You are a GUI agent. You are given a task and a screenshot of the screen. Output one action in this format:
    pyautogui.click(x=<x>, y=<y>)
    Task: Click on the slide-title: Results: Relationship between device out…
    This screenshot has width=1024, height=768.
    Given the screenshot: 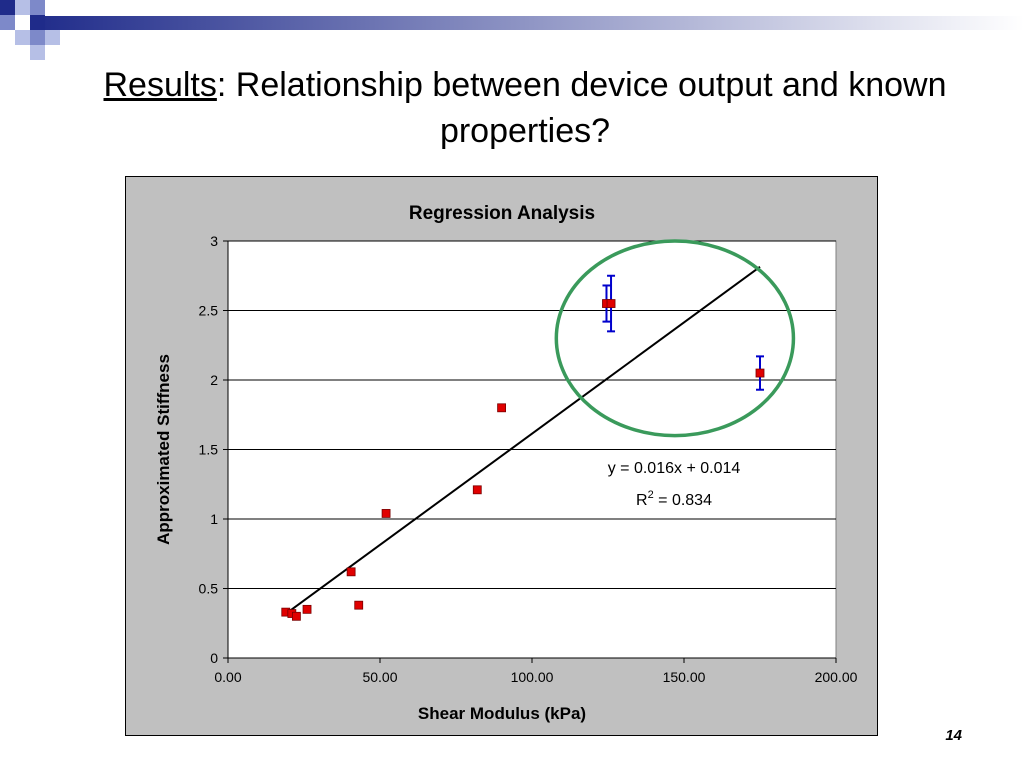 What is the action you would take?
    pyautogui.click(x=525, y=108)
    